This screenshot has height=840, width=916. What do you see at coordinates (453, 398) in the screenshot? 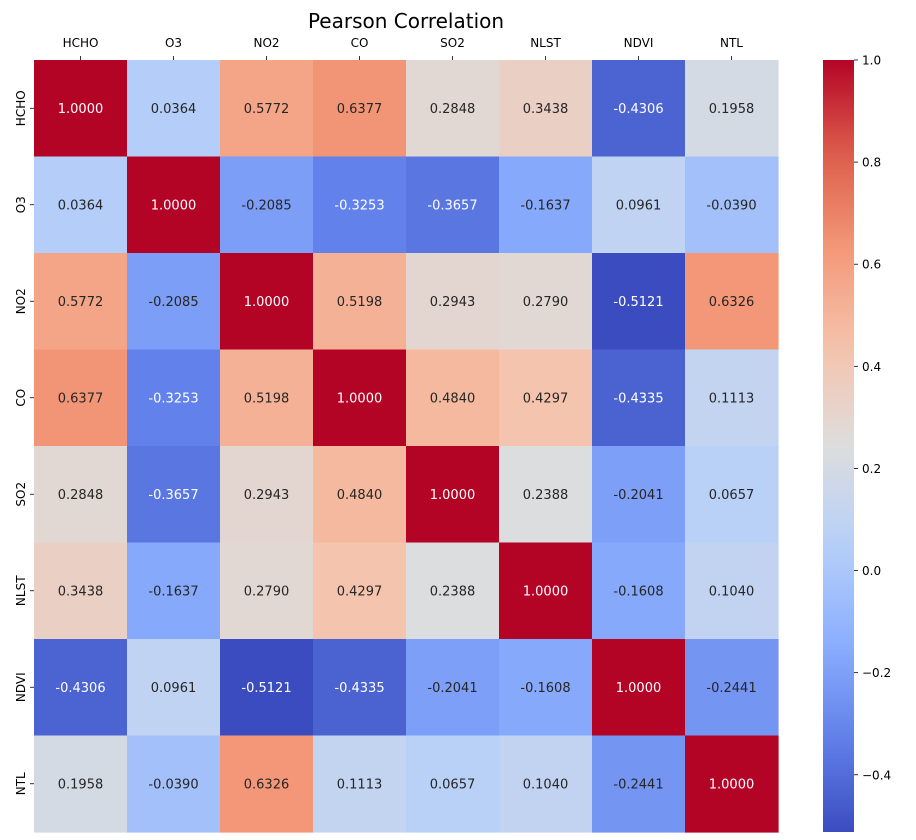
I see `cell-value-label: 0.4840` at bounding box center [453, 398].